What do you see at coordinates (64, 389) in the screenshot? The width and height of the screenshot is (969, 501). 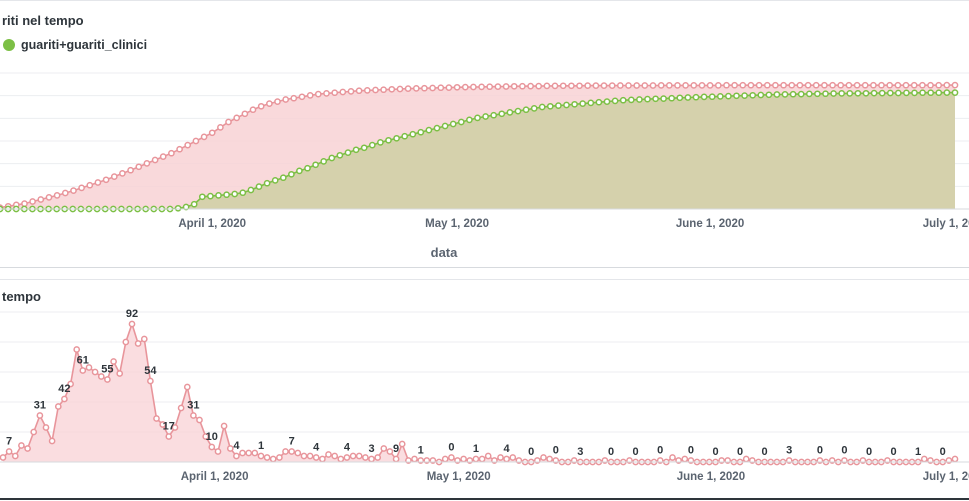 I see `data-label: 42` at bounding box center [64, 389].